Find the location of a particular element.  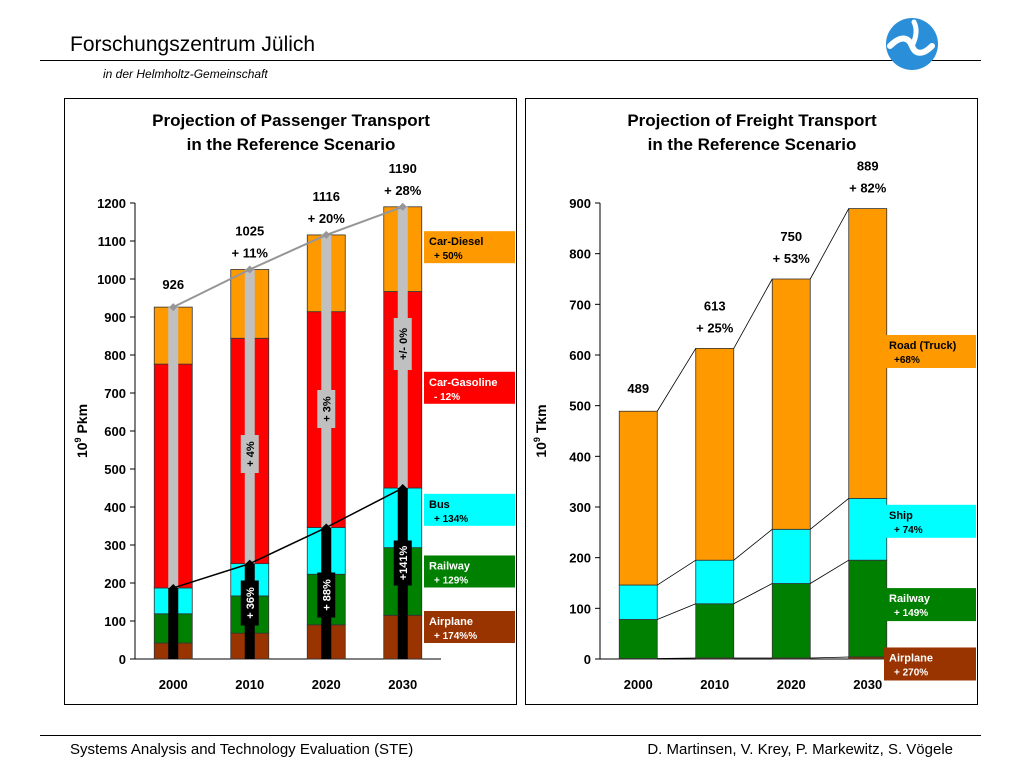

bar-total-change: + 28% is located at coordinates (403, 190).